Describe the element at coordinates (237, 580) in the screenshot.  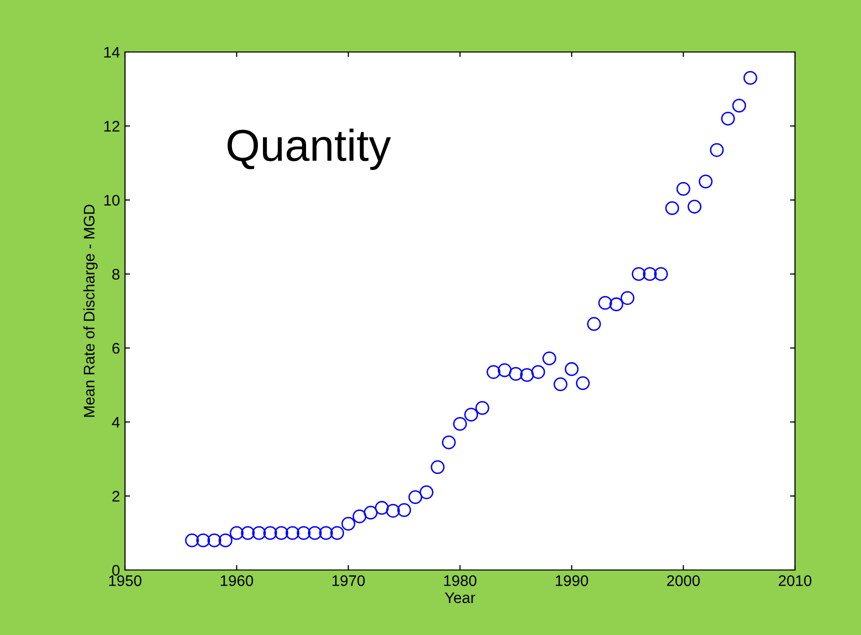
I see `x-tick-label: 1960` at that location.